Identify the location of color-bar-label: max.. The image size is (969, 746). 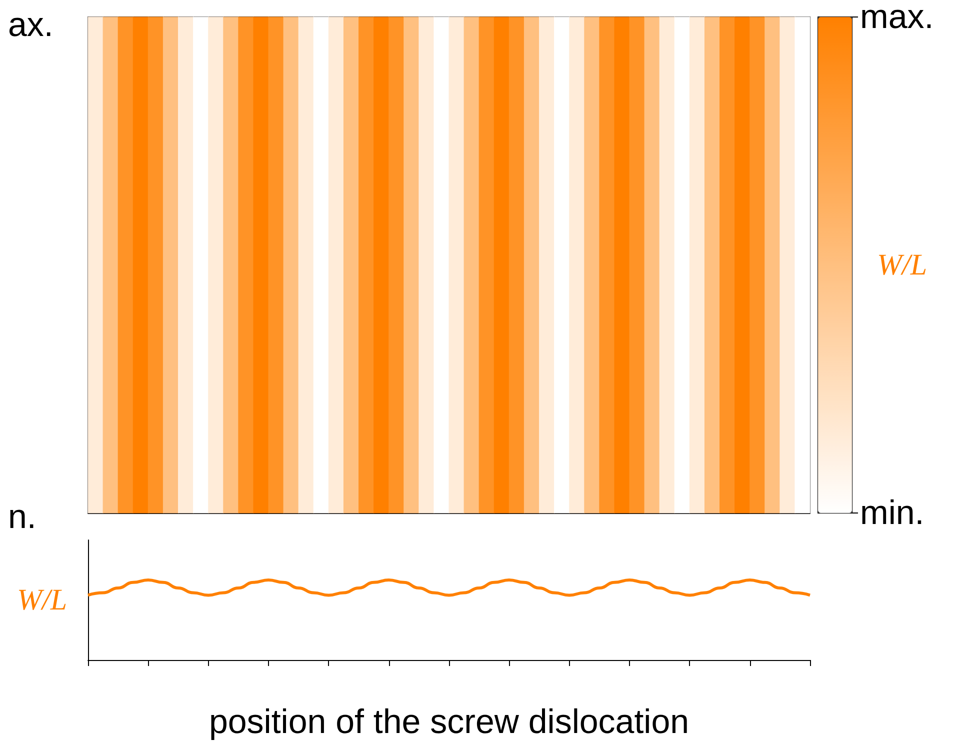
(897, 18).